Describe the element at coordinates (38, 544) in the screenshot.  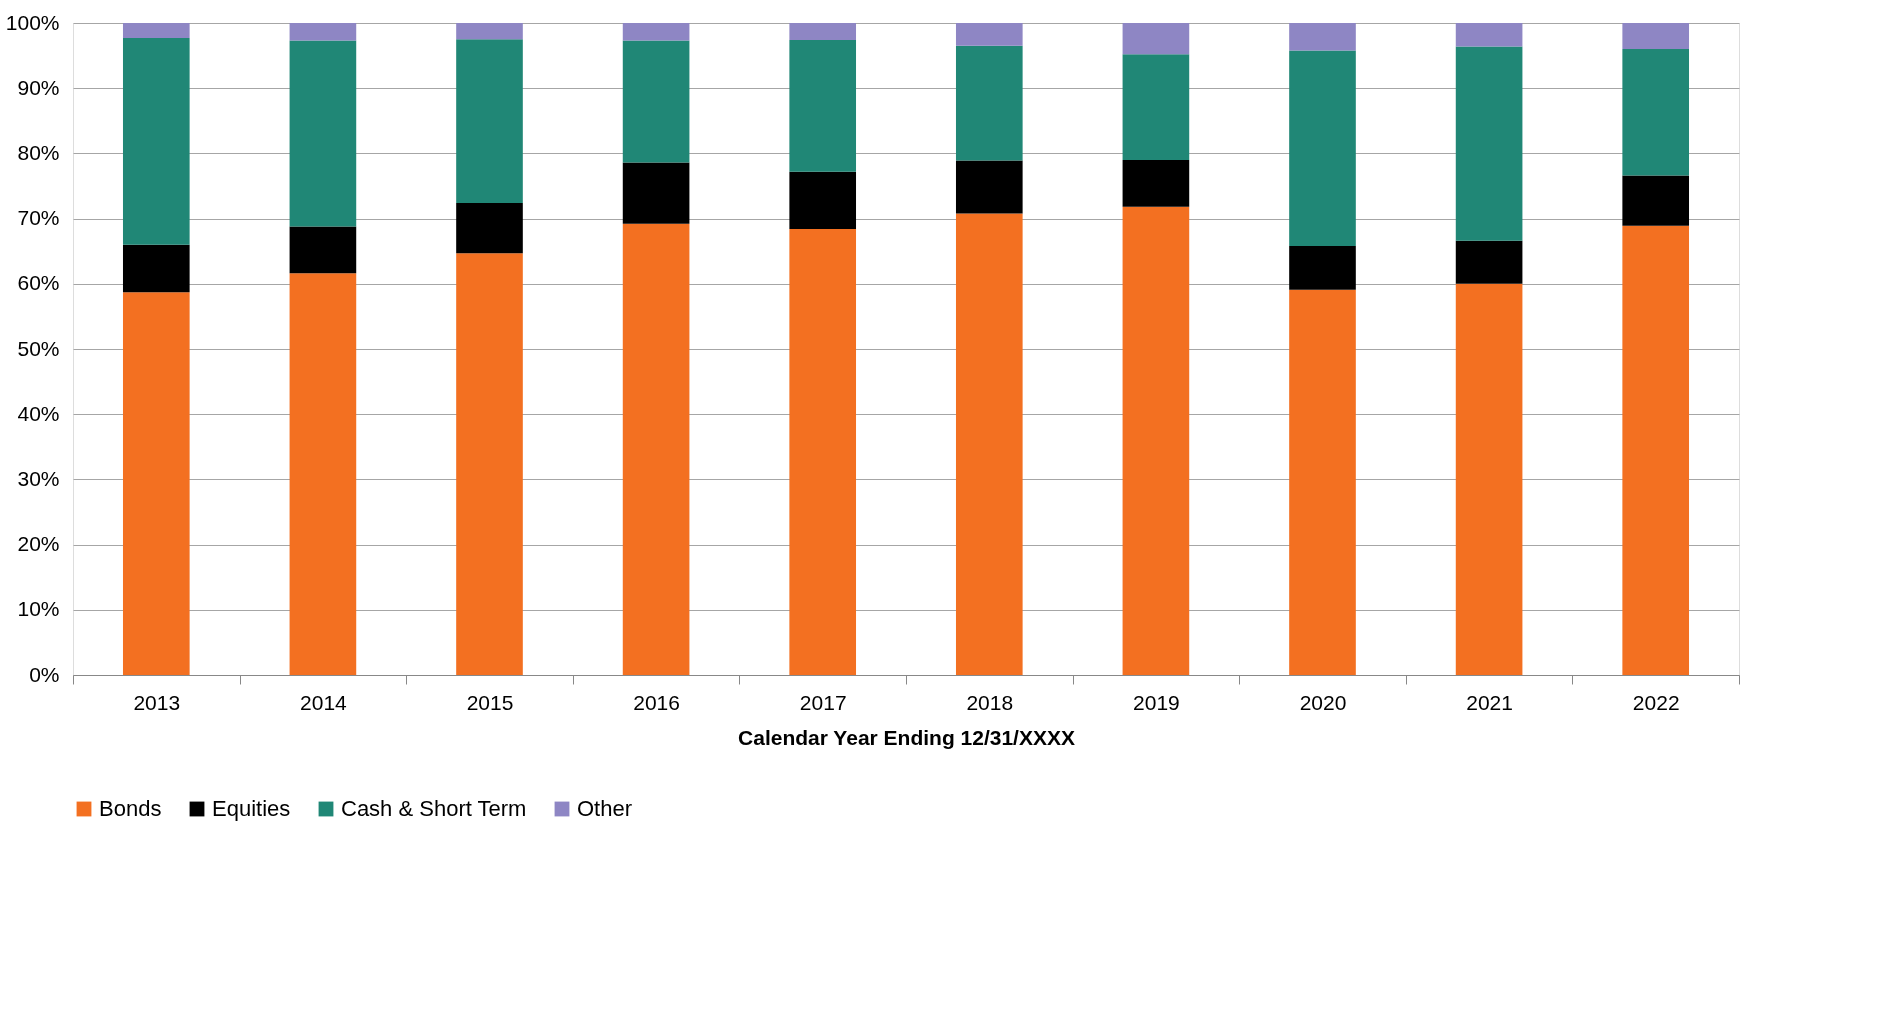
I see `y-tick-label: 20%` at that location.